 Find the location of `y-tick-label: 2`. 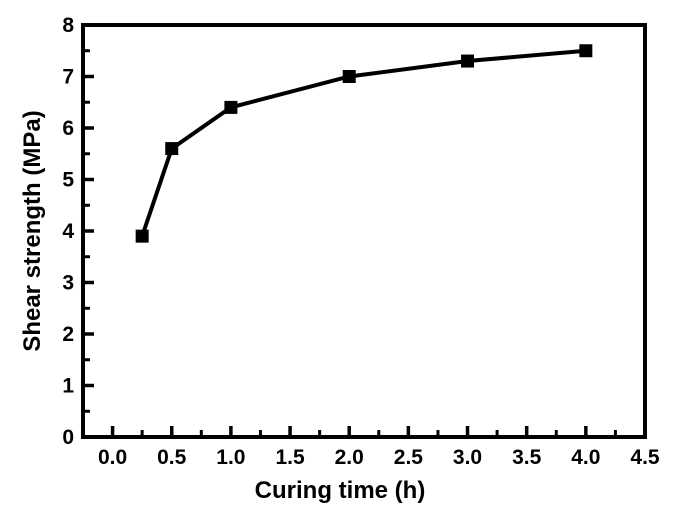

y-tick-label: 2 is located at coordinates (68, 334).